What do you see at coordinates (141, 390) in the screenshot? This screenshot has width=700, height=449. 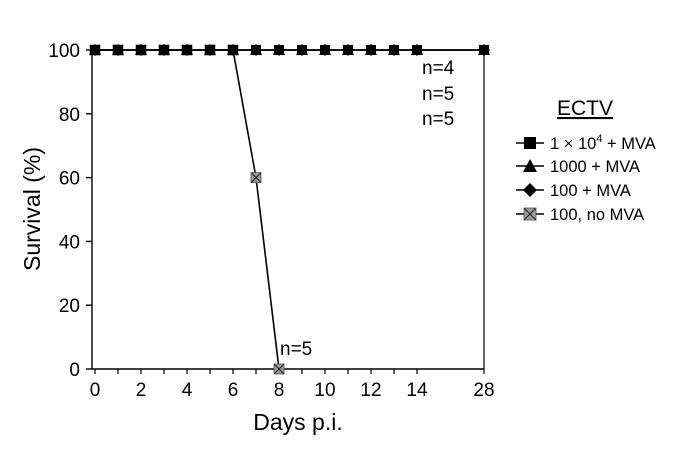 I see `x-tick-label: 2` at bounding box center [141, 390].